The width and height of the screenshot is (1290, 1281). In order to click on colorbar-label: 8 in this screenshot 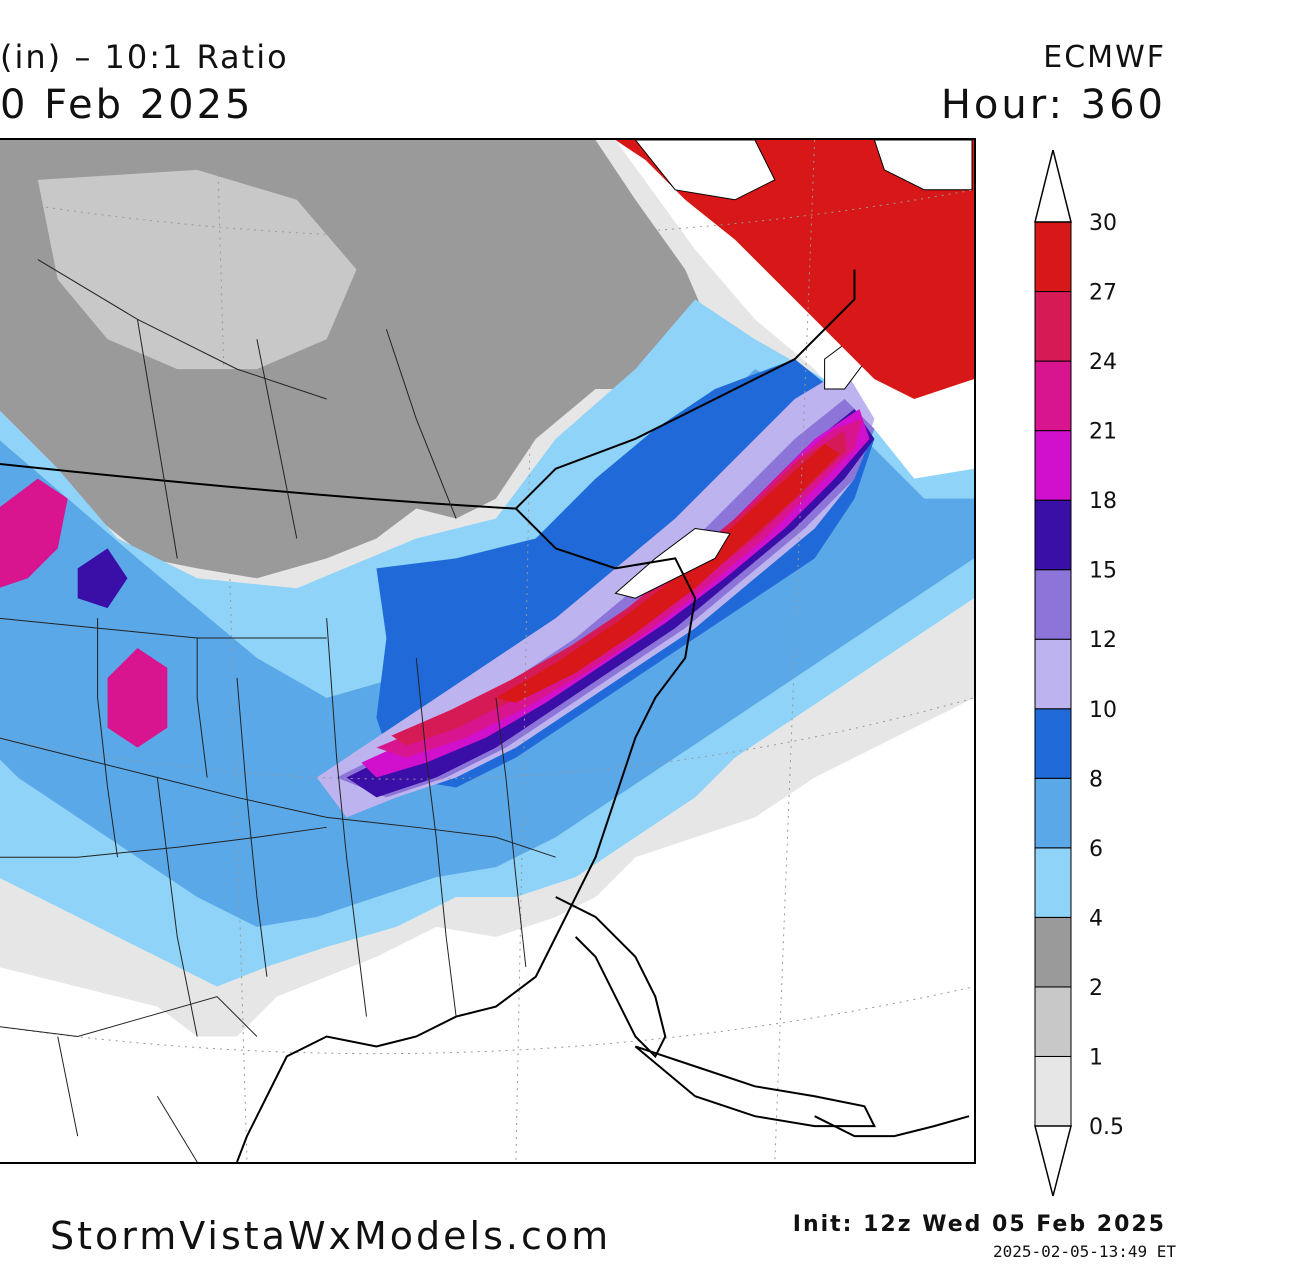, I will do `click(1096, 779)`.